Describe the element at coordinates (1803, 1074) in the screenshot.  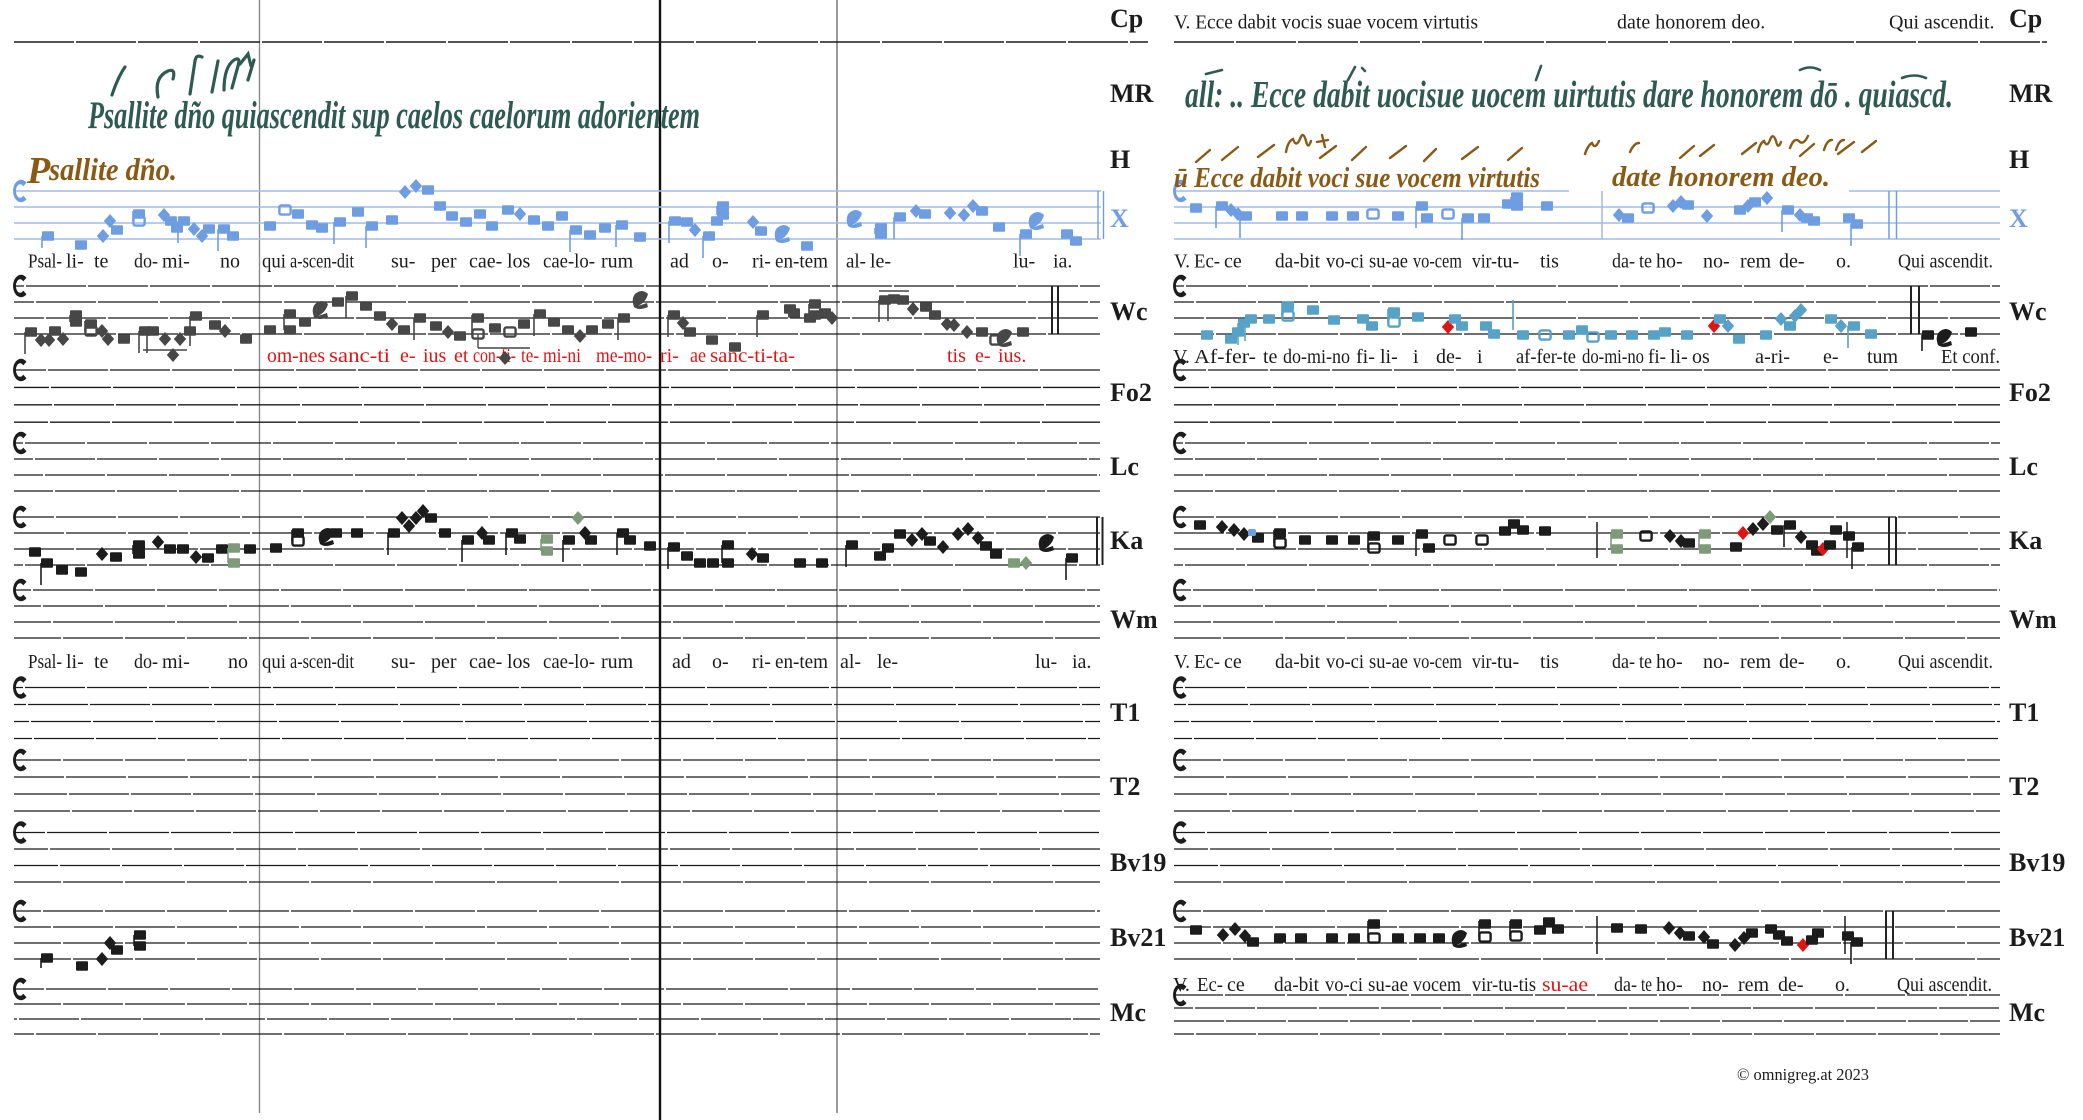
I see `svg-text: © omnigreg.at 2023` at that location.